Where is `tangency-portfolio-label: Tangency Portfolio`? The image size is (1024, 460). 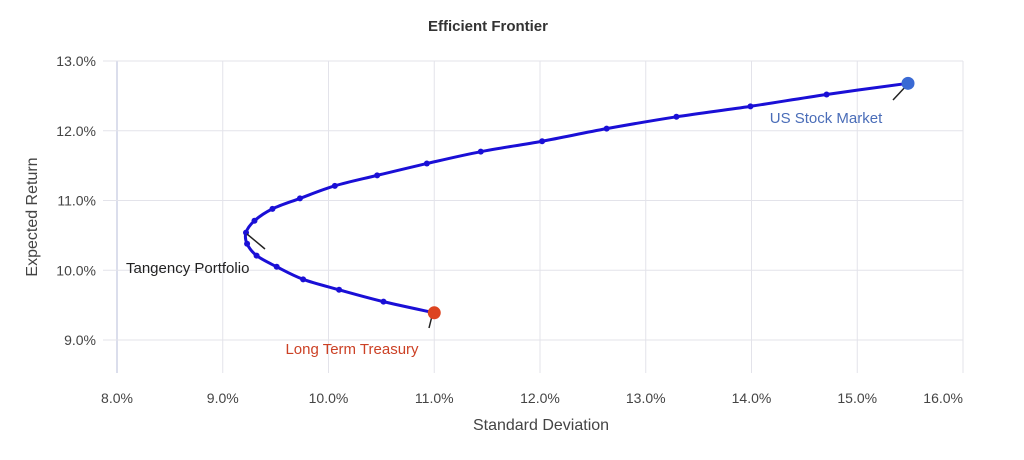 tangency-portfolio-label: Tangency Portfolio is located at coordinates (187, 268).